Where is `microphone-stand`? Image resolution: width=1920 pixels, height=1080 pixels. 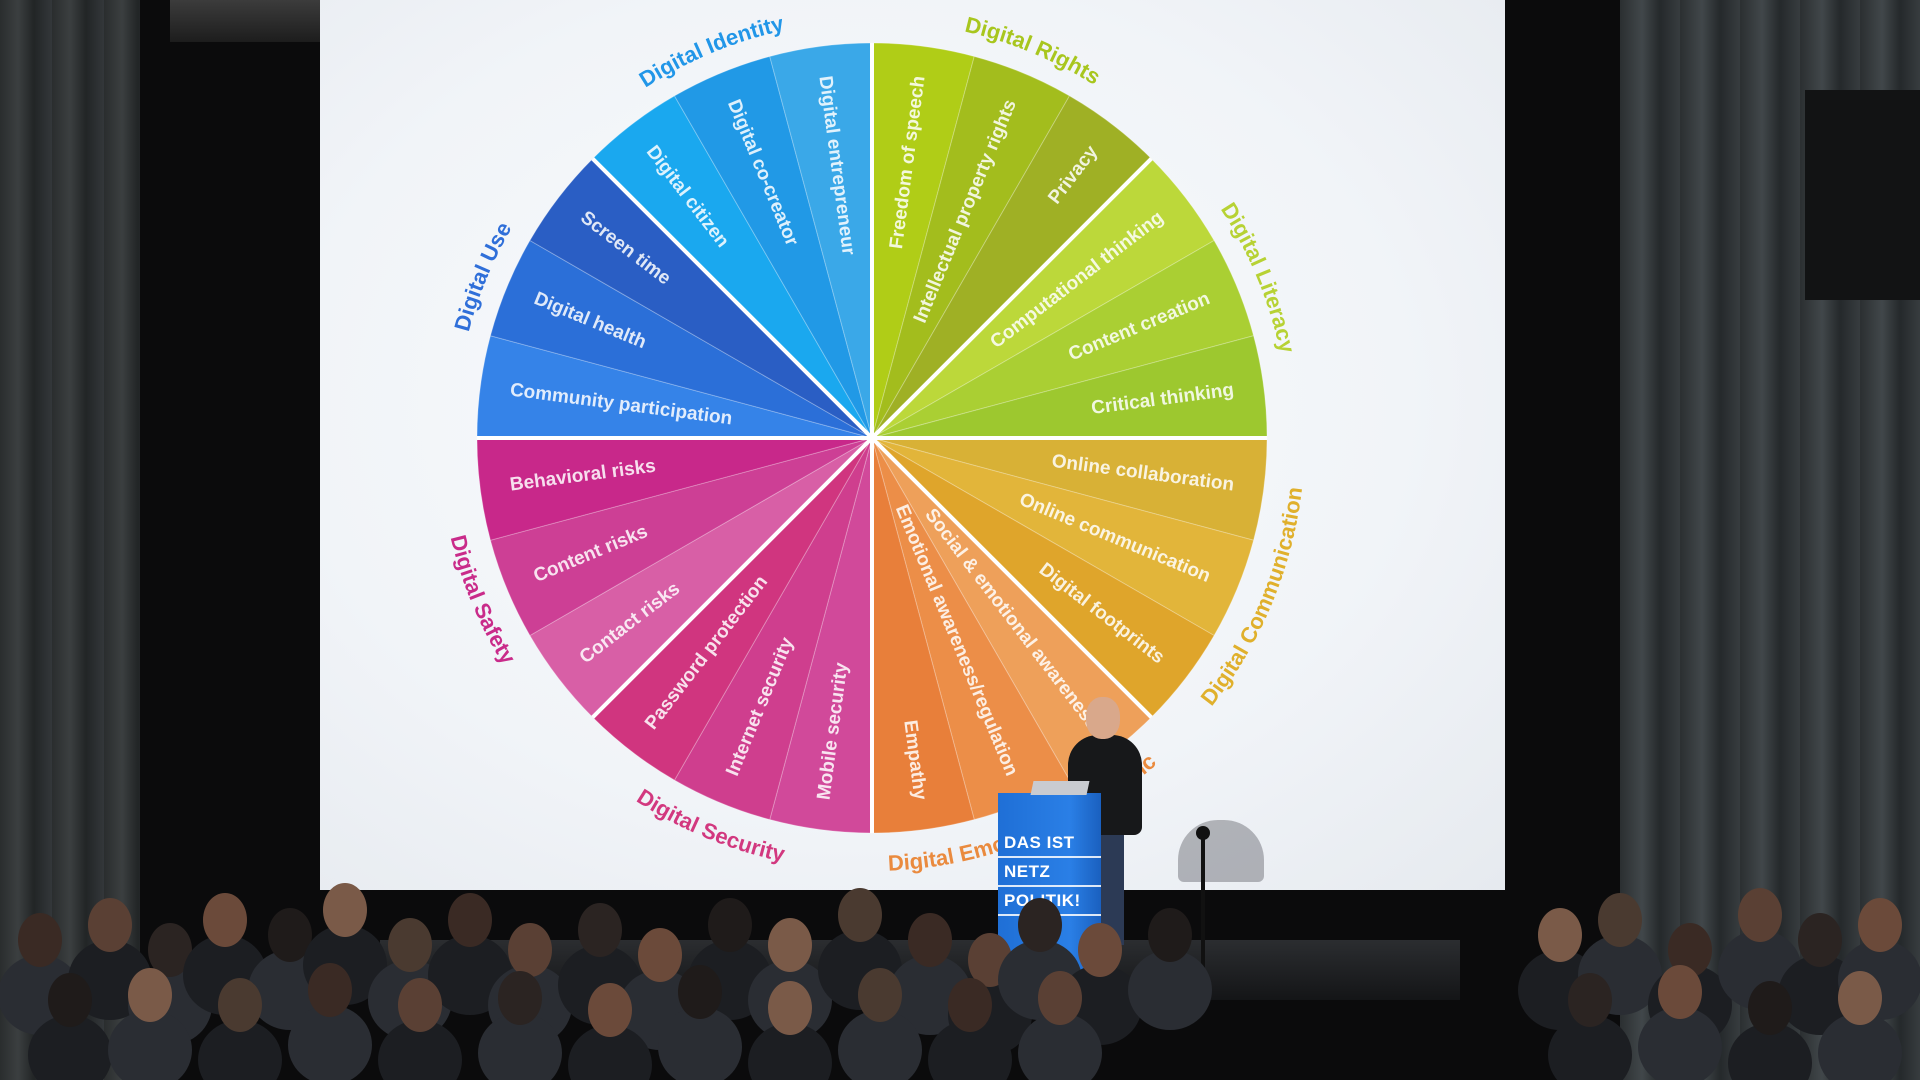
microphone-stand is located at coordinates (1203, 912).